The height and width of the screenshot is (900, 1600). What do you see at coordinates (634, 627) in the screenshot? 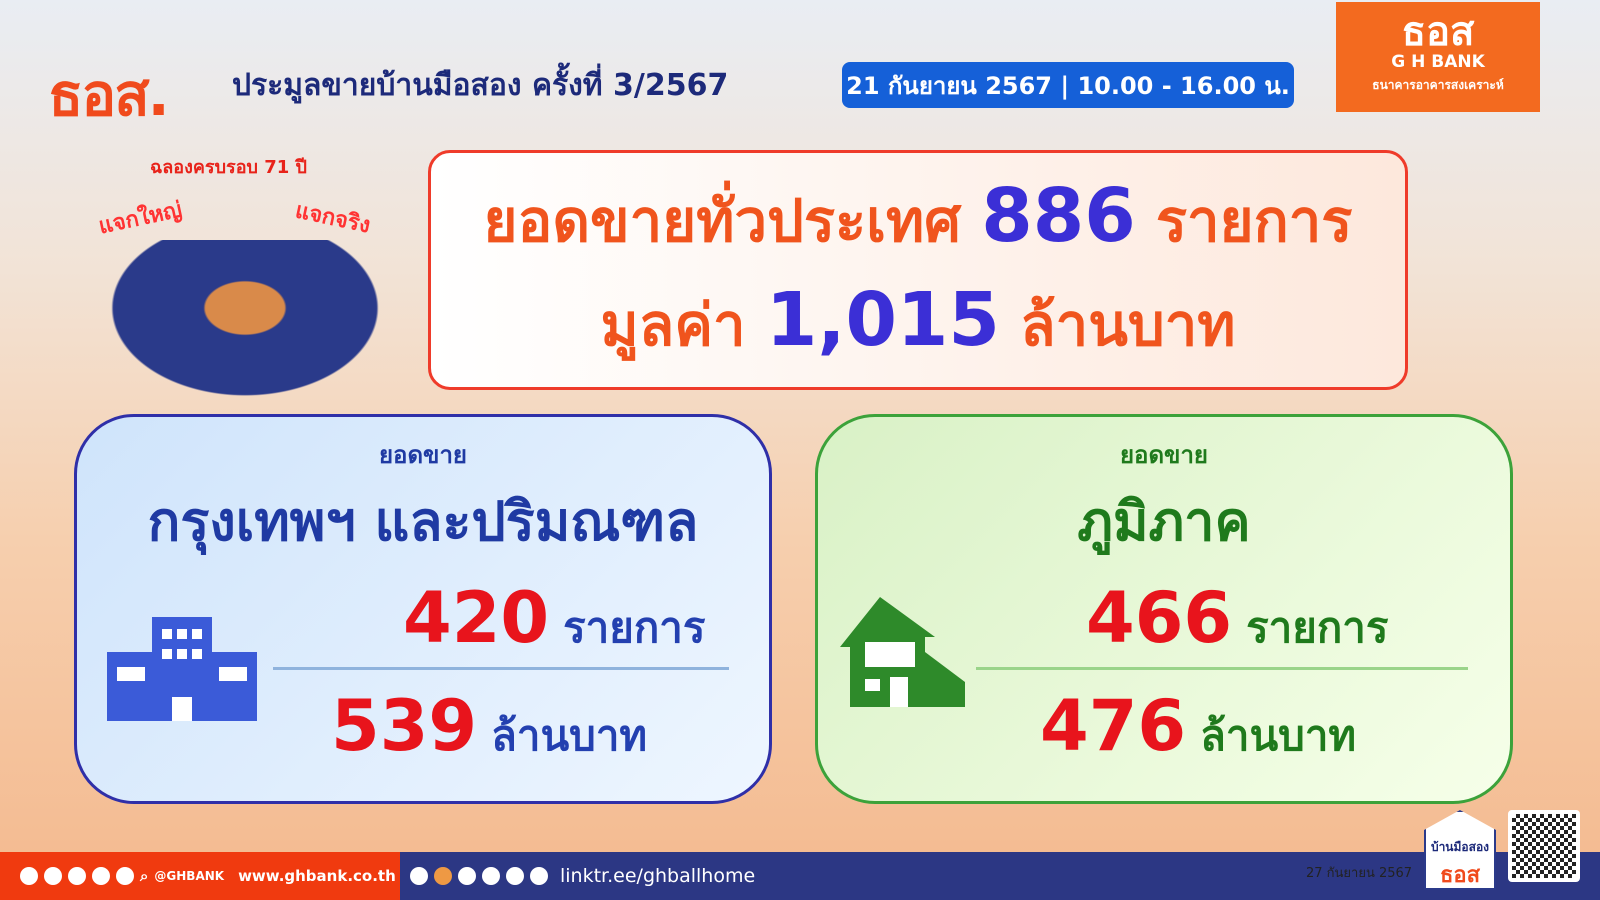
I see `bangkok-count-unit: รายการ` at bounding box center [634, 627].